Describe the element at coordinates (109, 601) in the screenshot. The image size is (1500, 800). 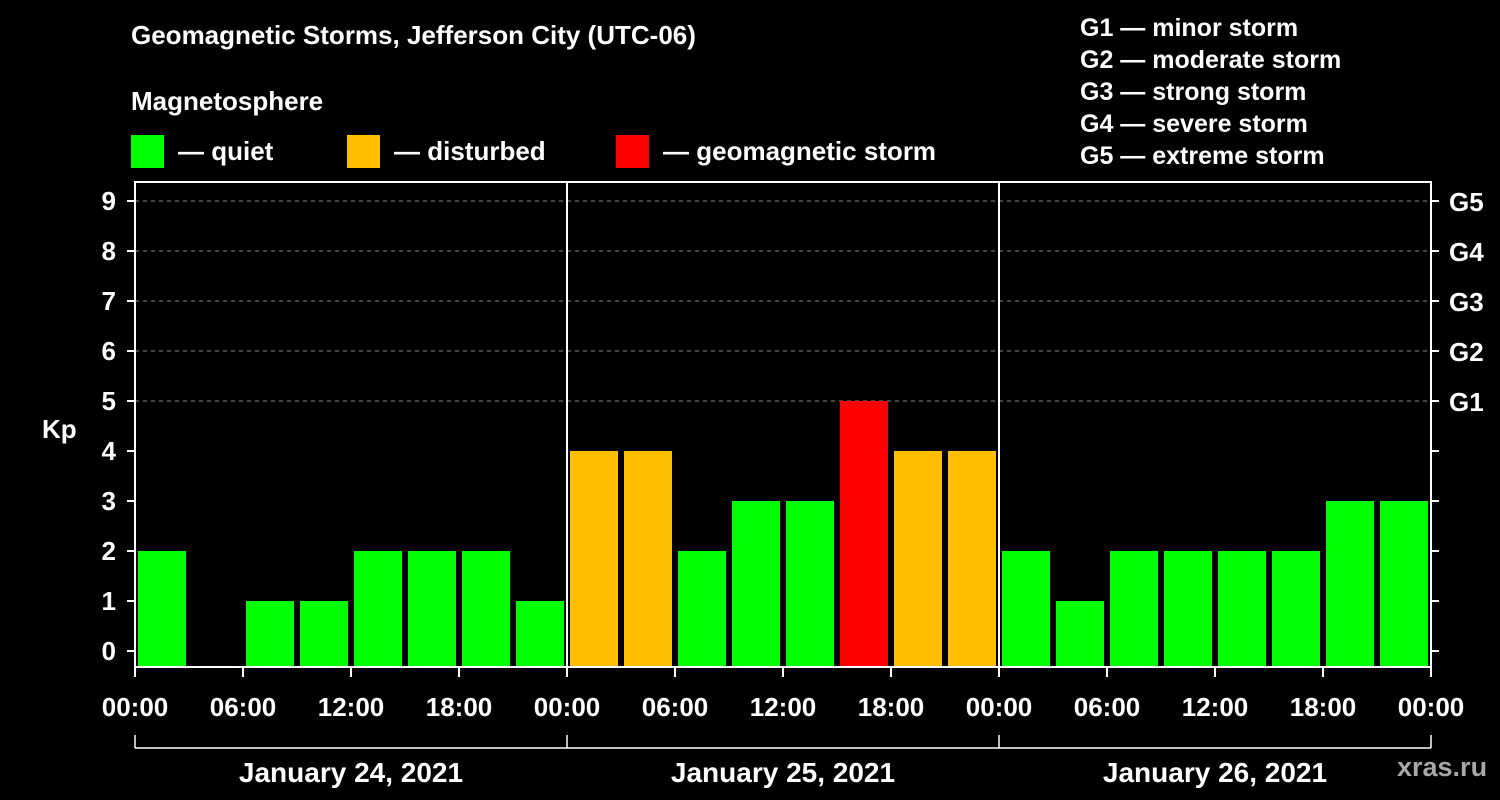
I see `y-tick-label: 1` at that location.